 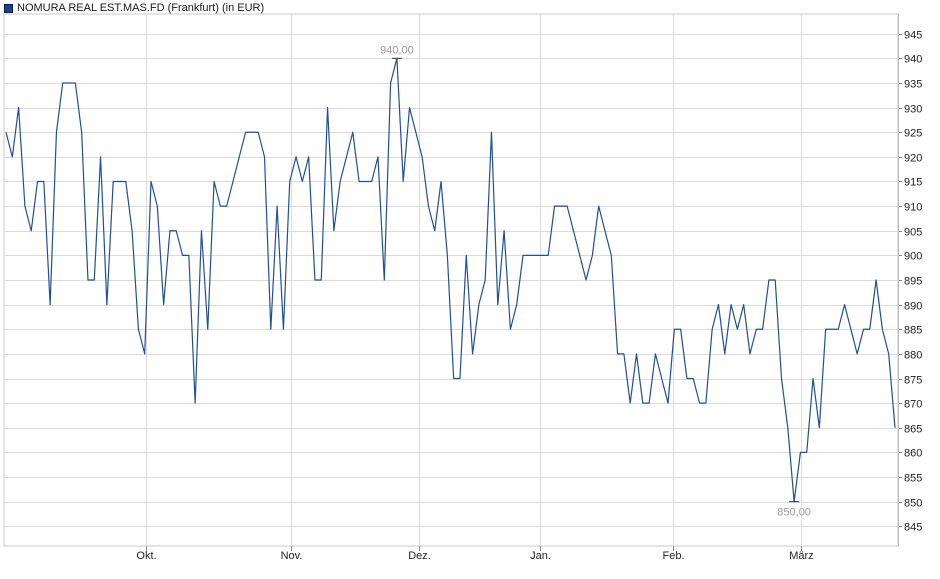 I want to click on legend-swatch, so click(x=8, y=8).